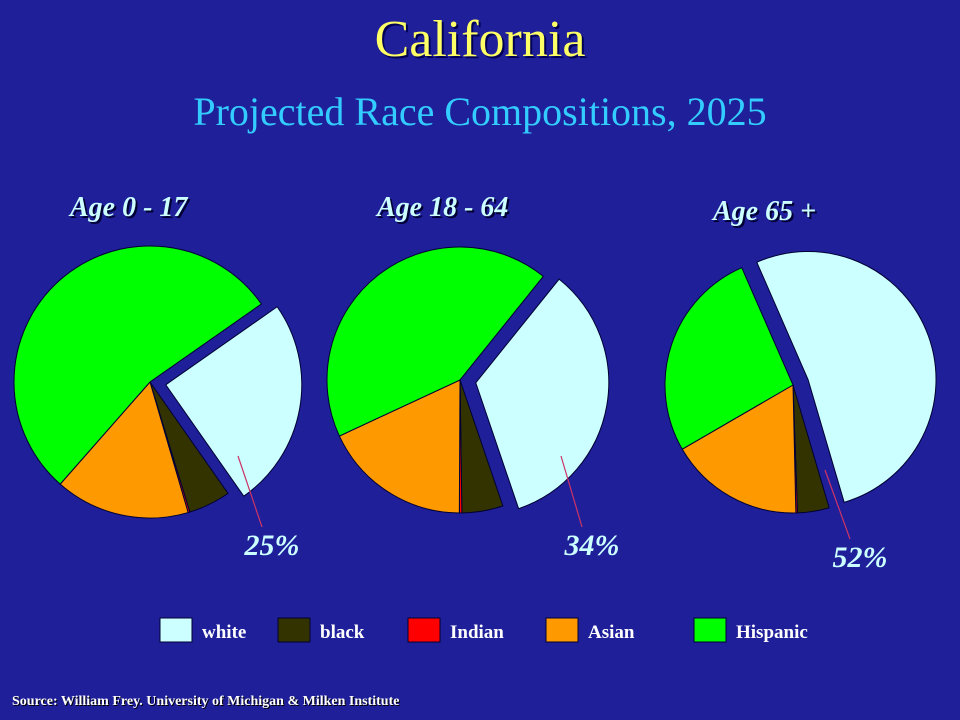  I want to click on pie-1-leader-line, so click(250, 491).